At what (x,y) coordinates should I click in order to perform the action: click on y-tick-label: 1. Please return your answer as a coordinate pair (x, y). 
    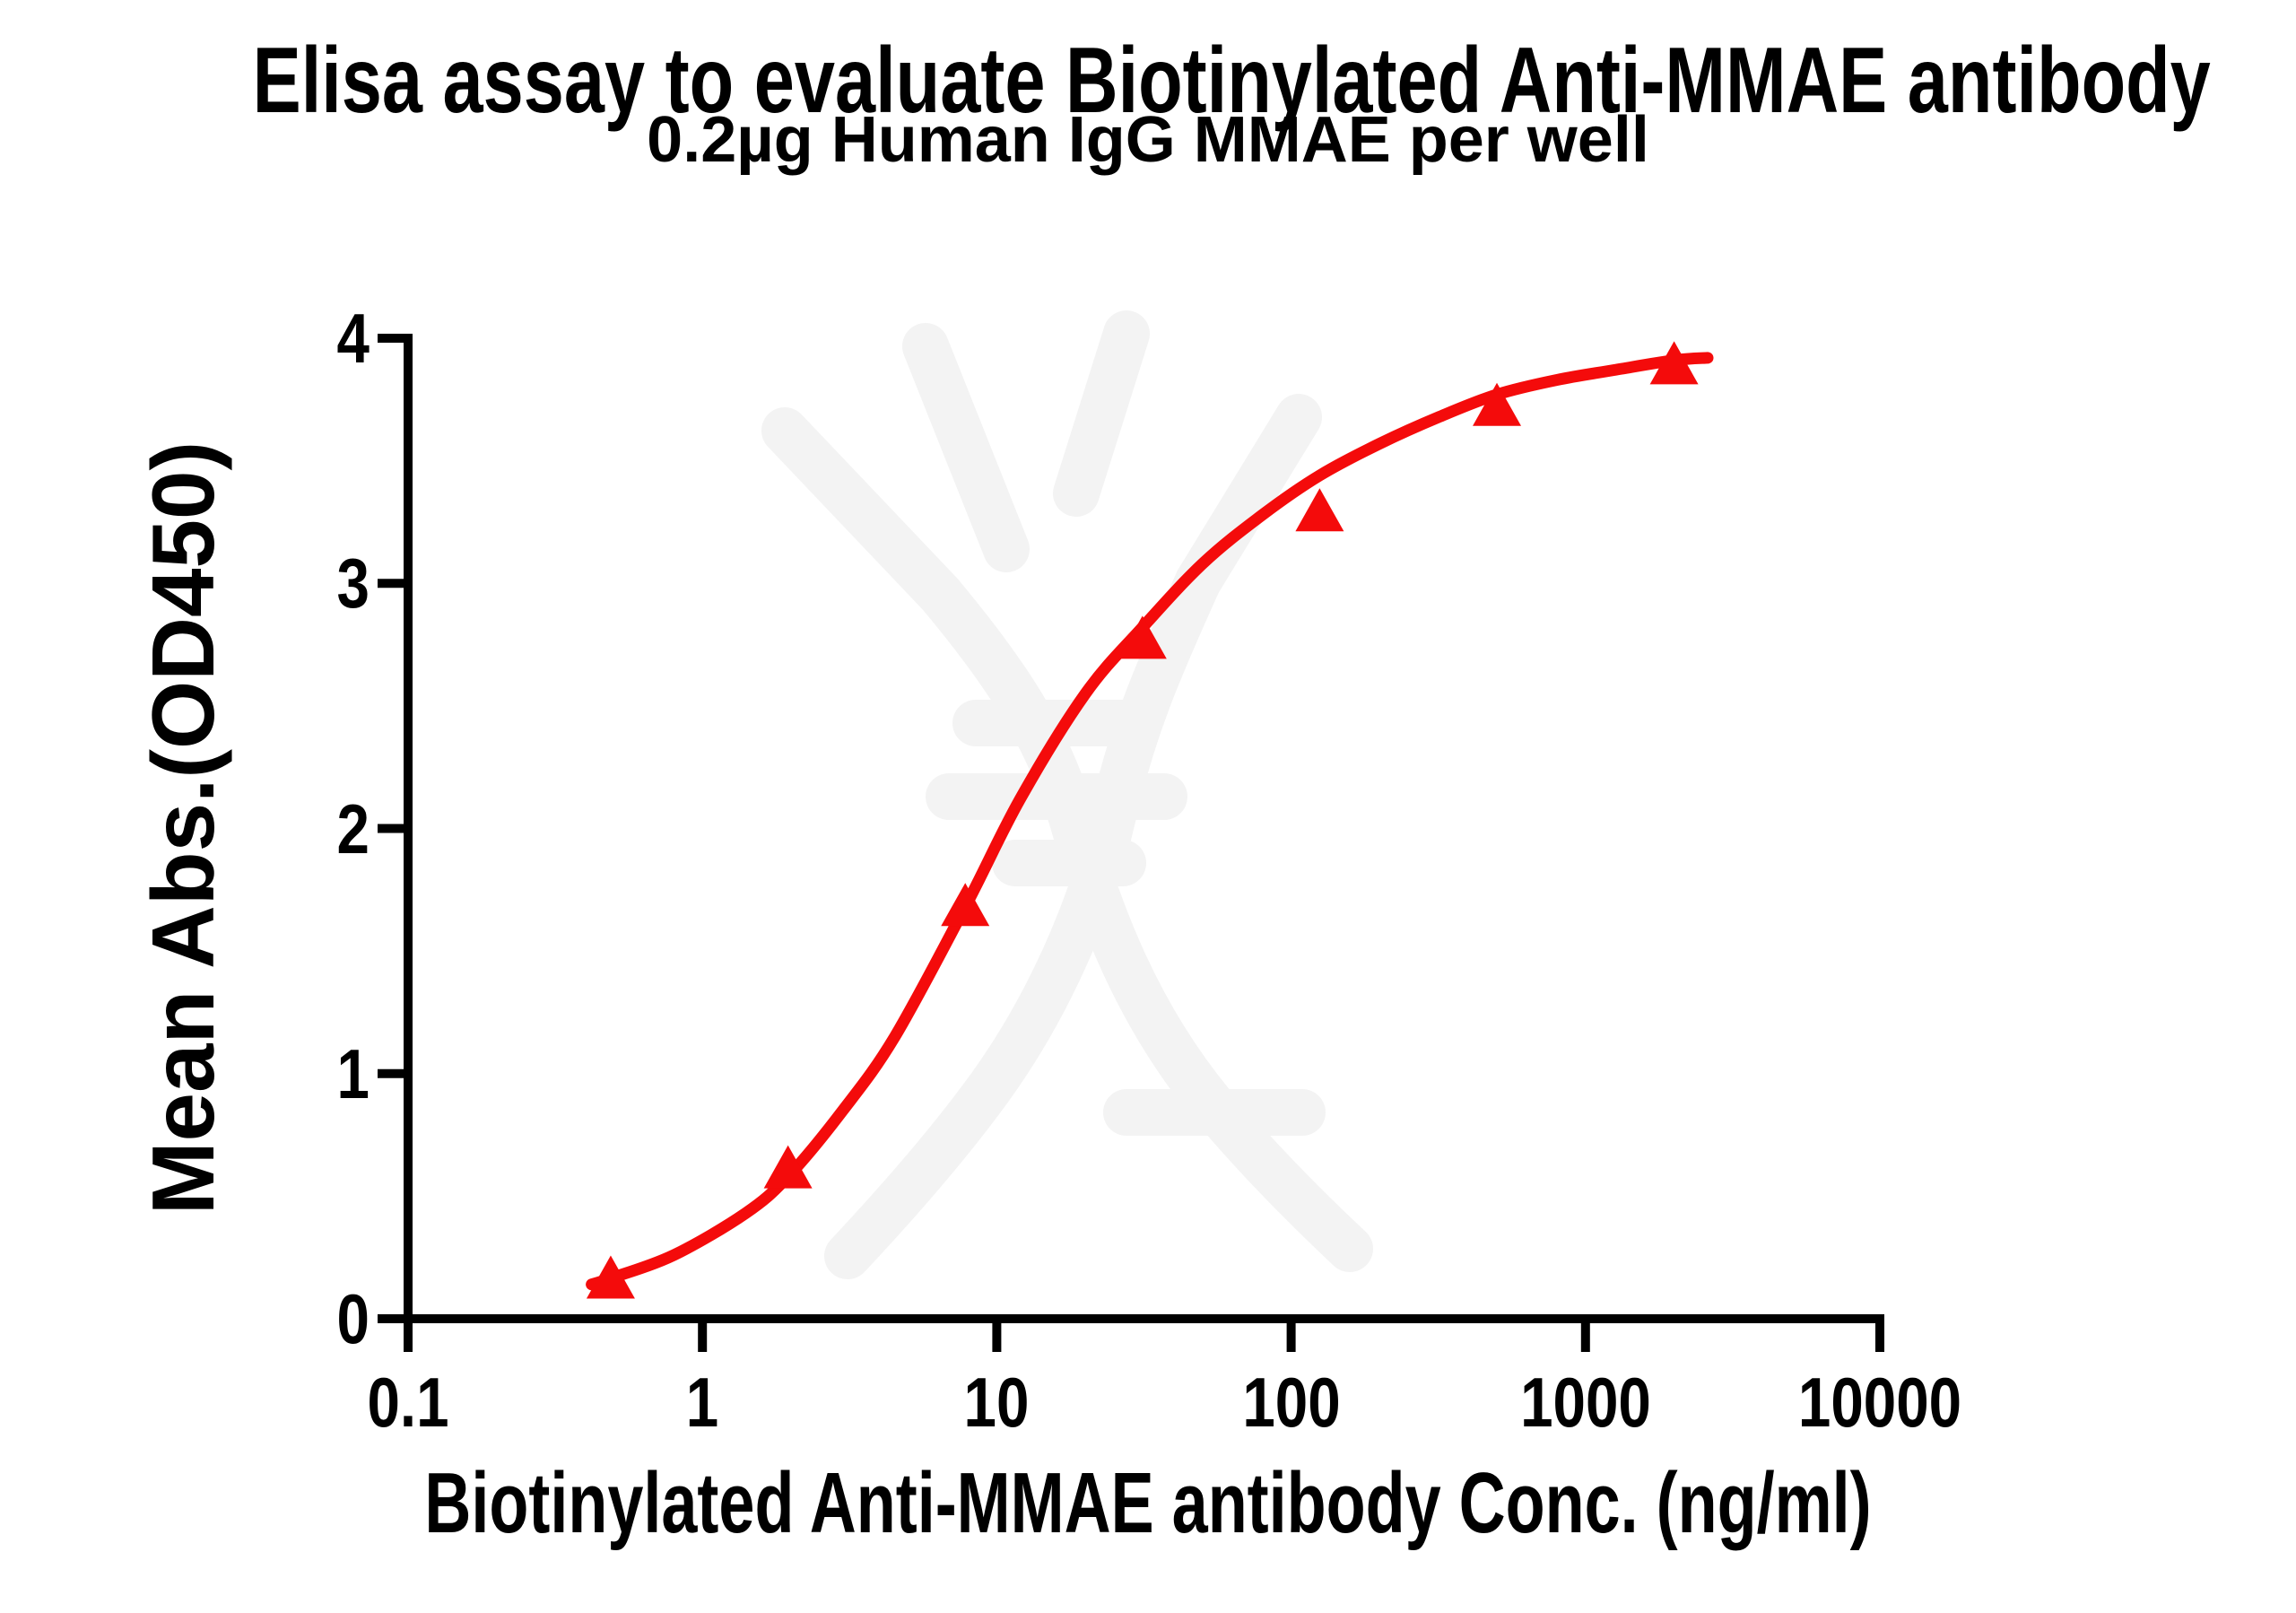
    Looking at the image, I should click on (353, 1073).